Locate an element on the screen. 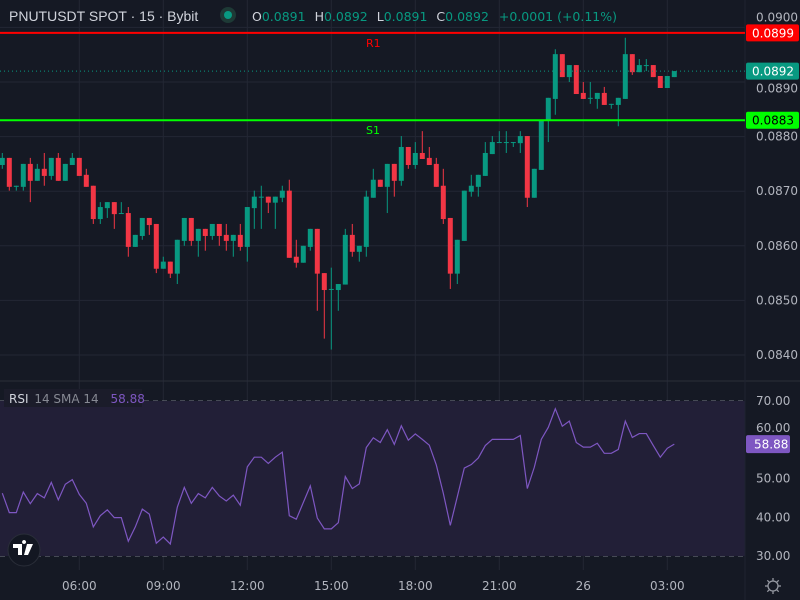 The height and width of the screenshot is (600, 800). last-price-tag-text: 0.0892 is located at coordinates (773, 72).